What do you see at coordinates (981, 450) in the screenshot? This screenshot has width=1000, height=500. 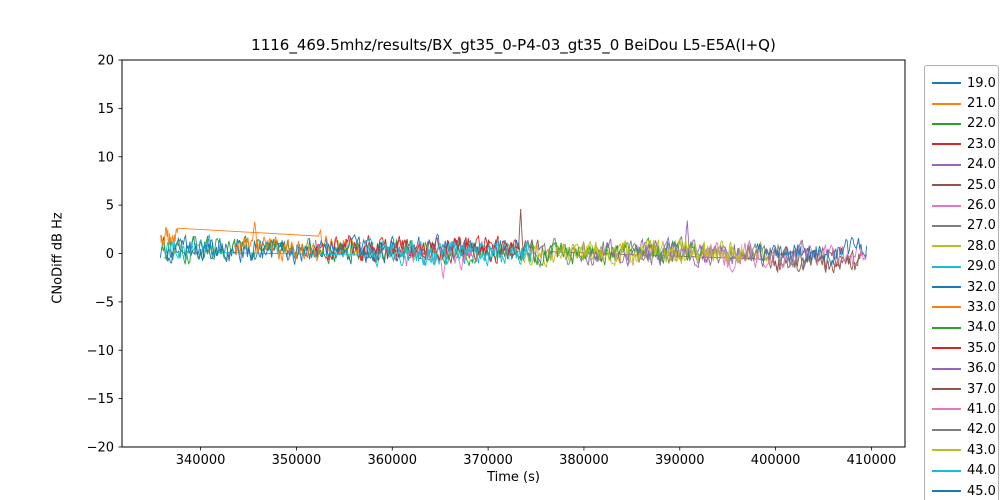 I see `legend-item-label: 43.0` at bounding box center [981, 450].